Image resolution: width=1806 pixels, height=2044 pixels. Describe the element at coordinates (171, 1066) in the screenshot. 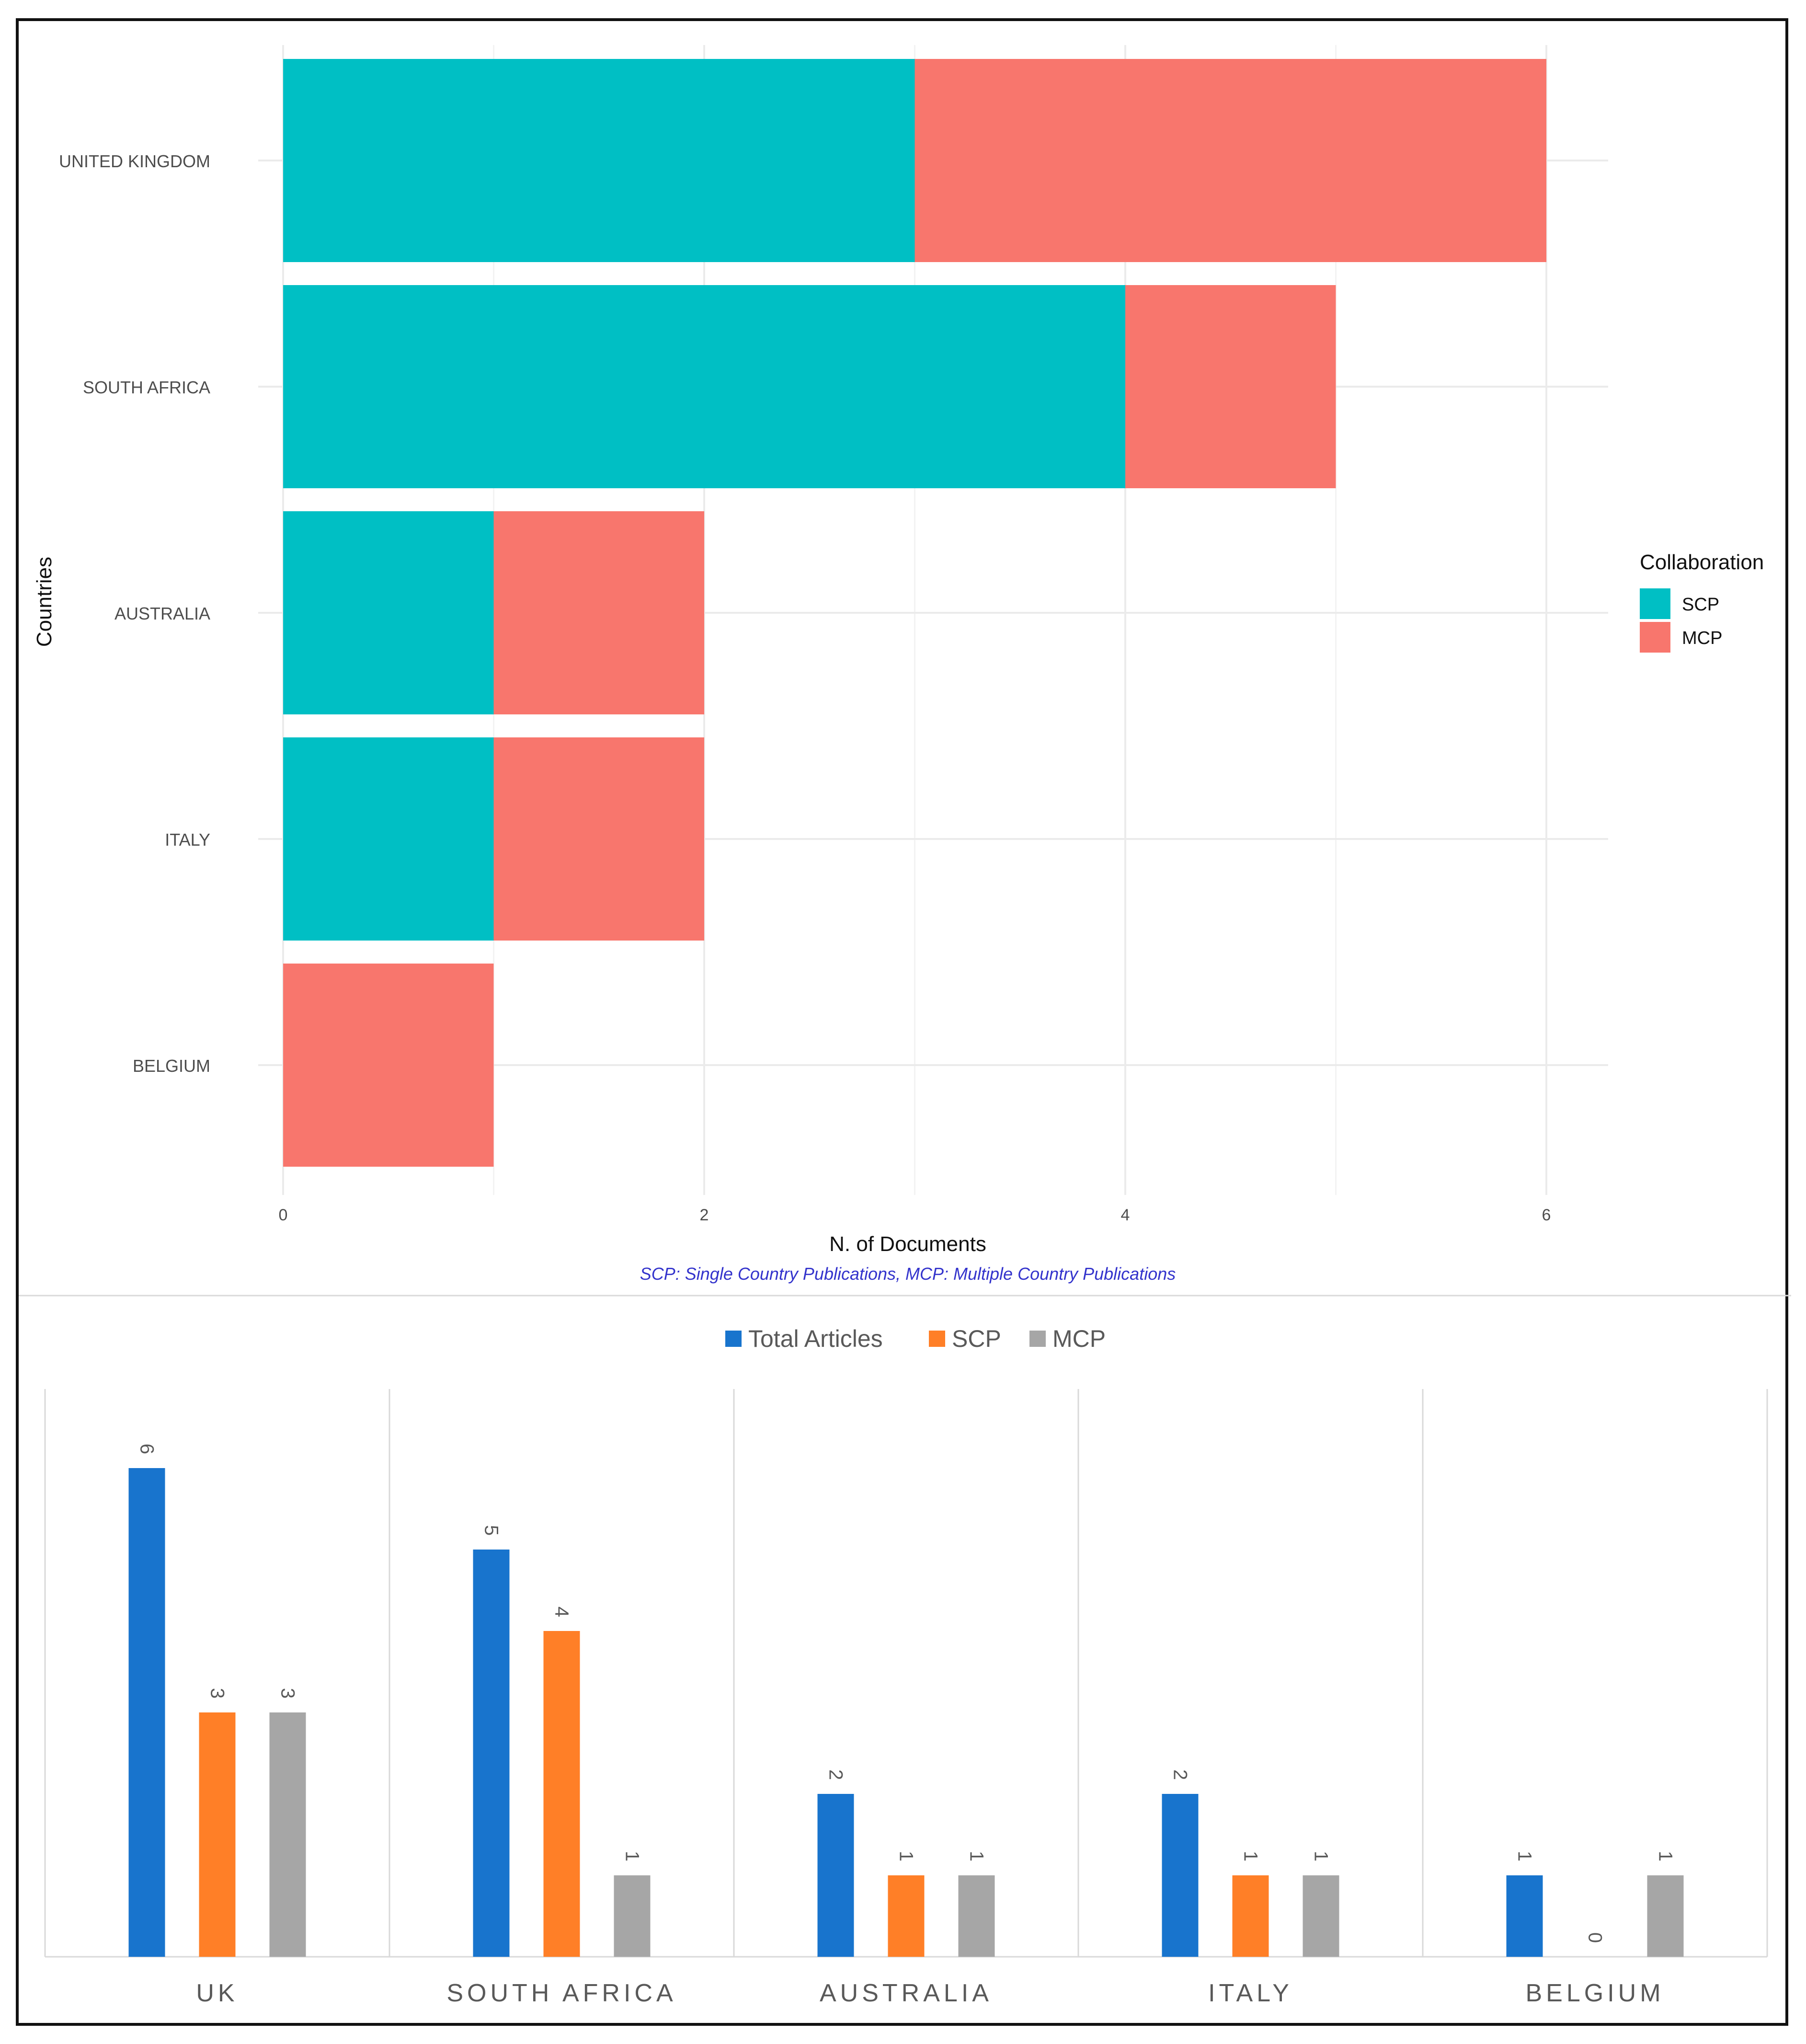

I see `y-tick-label: BELGIUM` at that location.